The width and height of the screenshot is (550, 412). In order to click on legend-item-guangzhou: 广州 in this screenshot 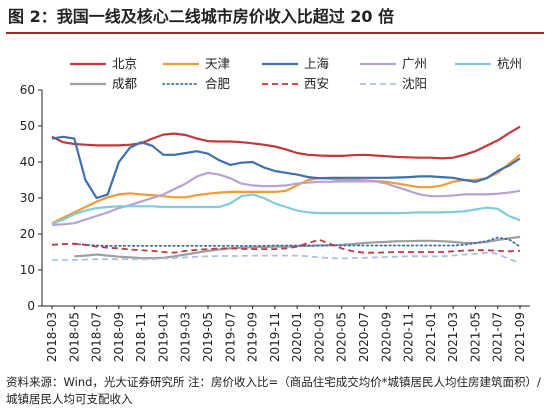, I will do `click(393, 63)`.